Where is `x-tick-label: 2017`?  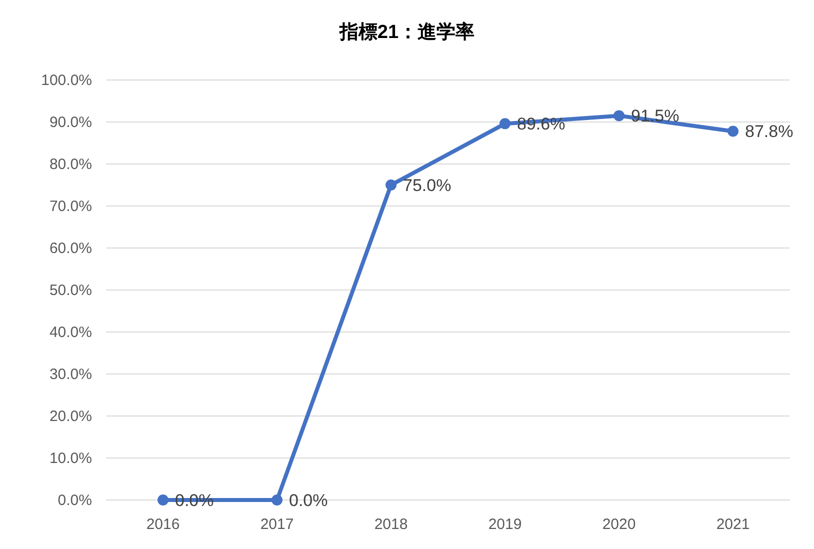
x-tick-label: 2017 is located at coordinates (277, 524).